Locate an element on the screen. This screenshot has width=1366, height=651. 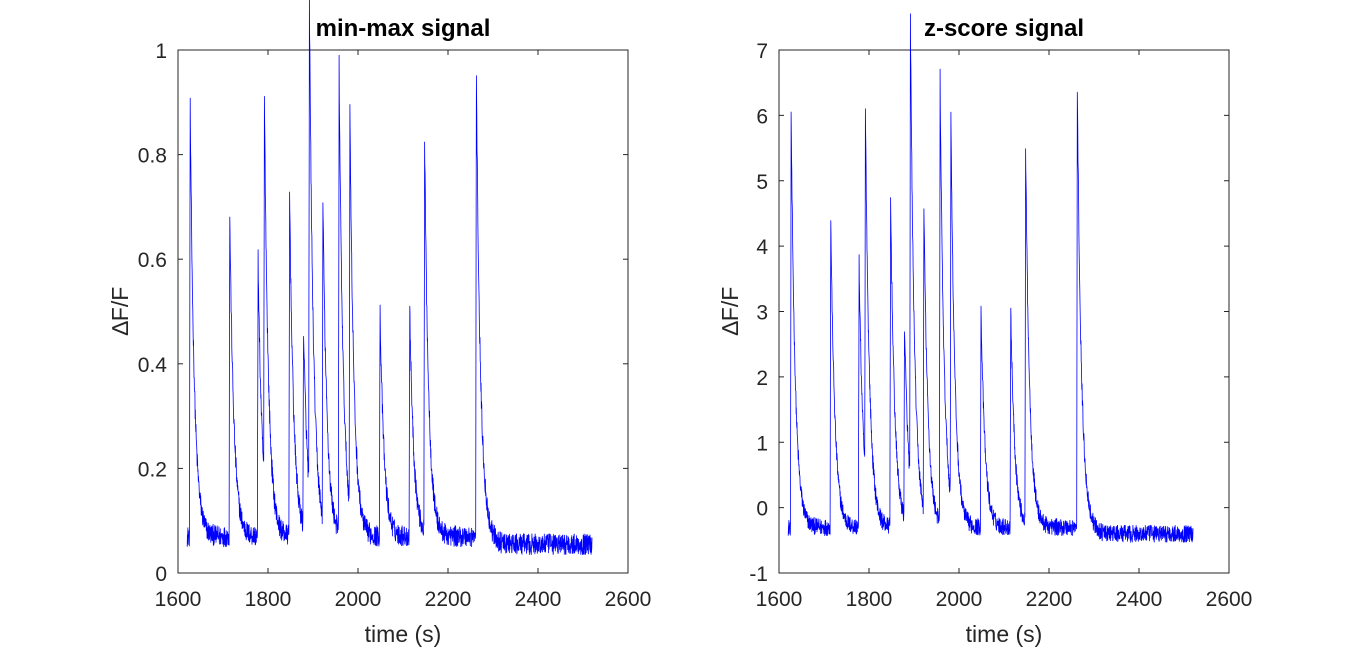
z-score-y-axis-label: ∆F/F is located at coordinates (730, 311).